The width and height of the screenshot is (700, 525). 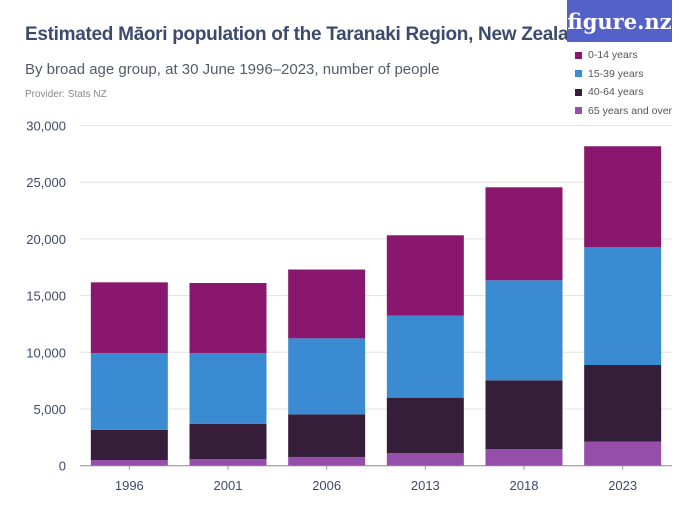 What do you see at coordinates (425, 485) in the screenshot?
I see `x-tick-label: 2013` at bounding box center [425, 485].